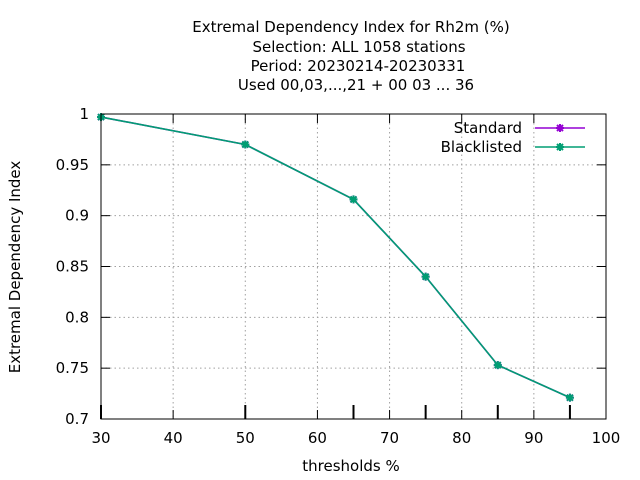  Describe the element at coordinates (356, 85) in the screenshot. I see `title-line-4: Used 00,03,...,21 + 00 03 ... 36` at that location.